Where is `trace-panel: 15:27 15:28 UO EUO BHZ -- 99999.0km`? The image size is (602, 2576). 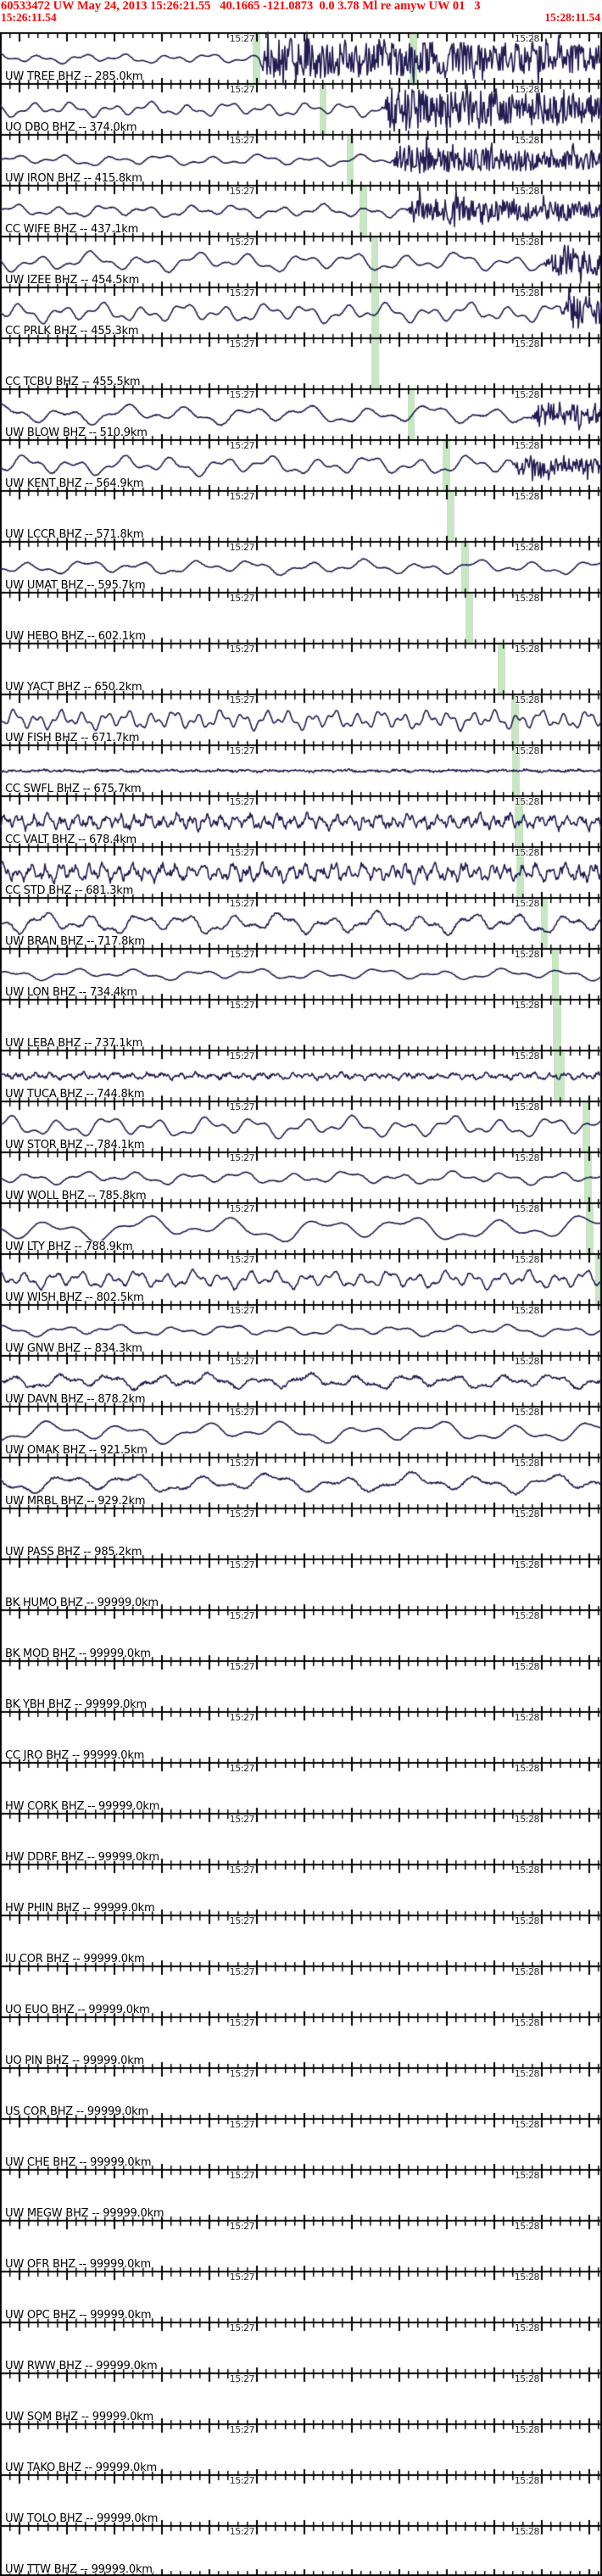 trace-panel: 15:27 15:28 UO EUO BHZ -- 99999.0km is located at coordinates (301, 1990).